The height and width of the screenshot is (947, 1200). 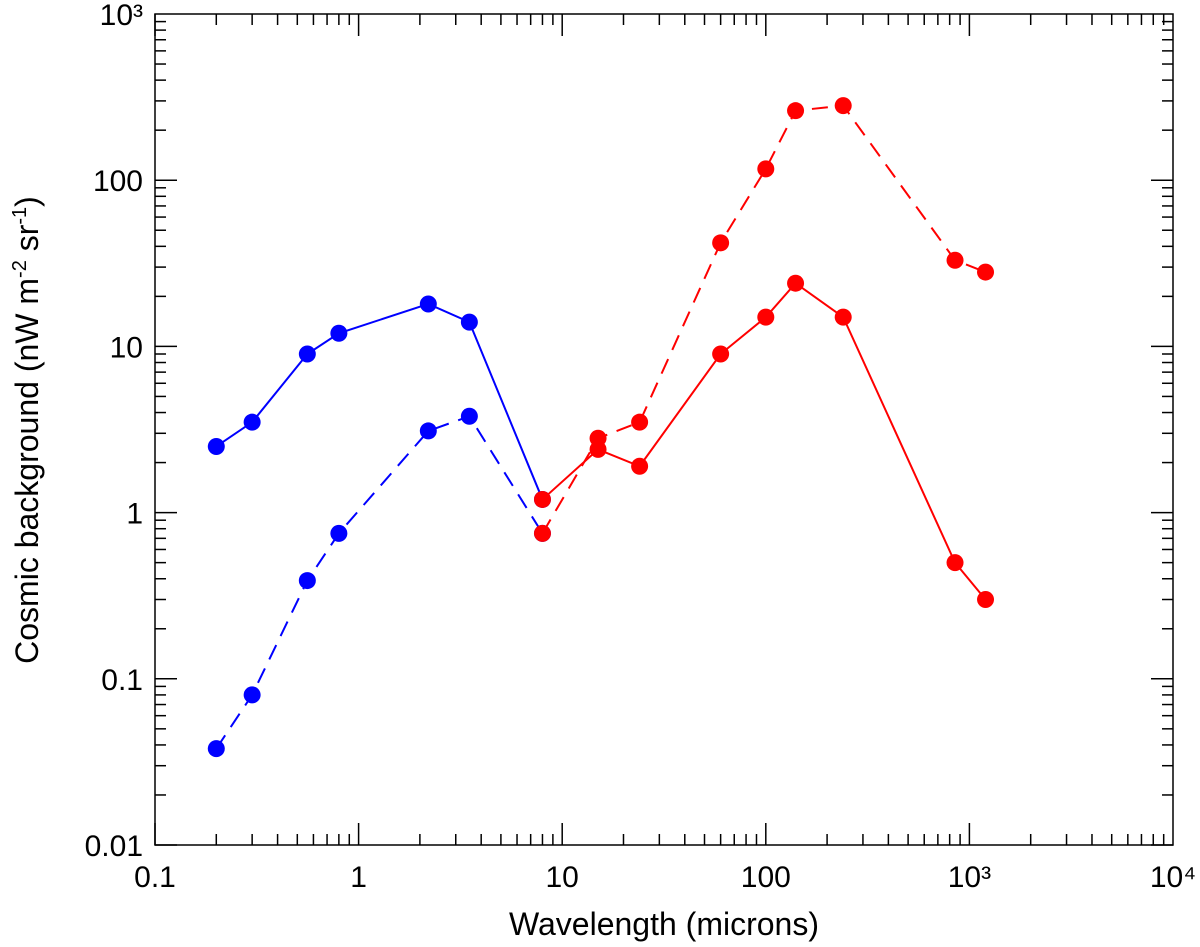 I want to click on y-tick-label: 1, so click(x=134, y=514).